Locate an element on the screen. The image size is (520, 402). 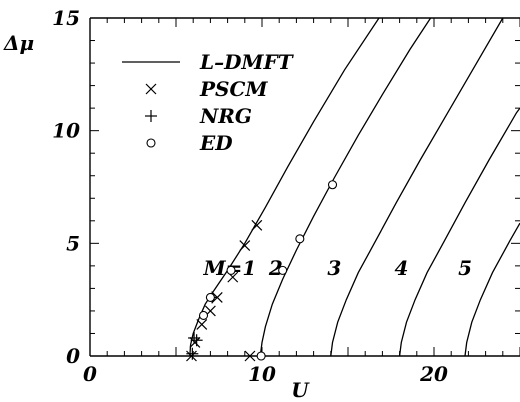
legend-label: ED is located at coordinates (216, 143).